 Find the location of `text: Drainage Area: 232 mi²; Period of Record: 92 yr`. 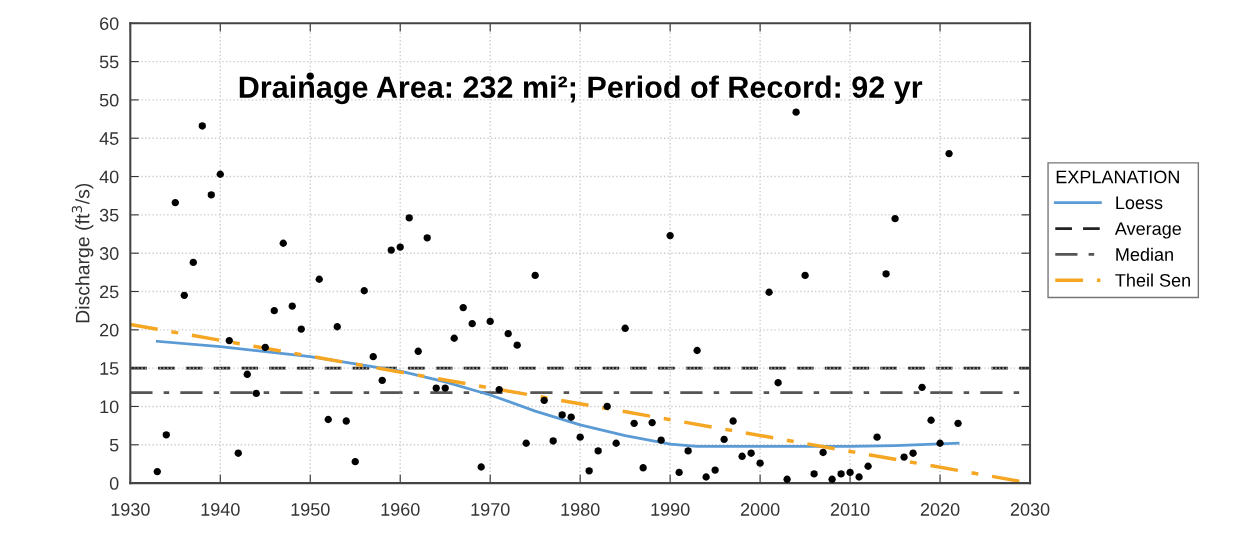

text: Drainage Area: 232 mi²; Period of Record: 92 yr is located at coordinates (581, 90).